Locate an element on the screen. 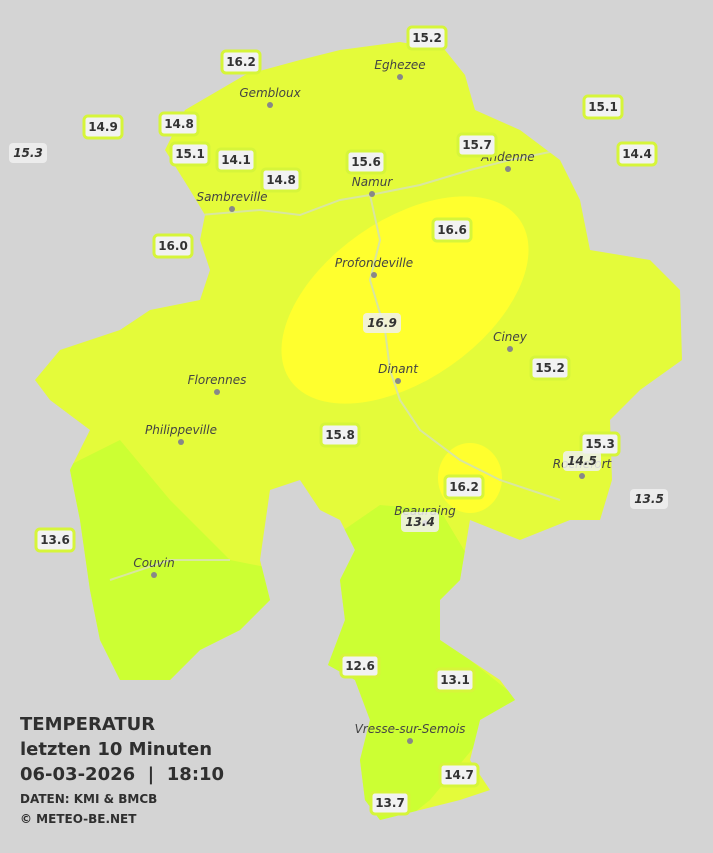 The image size is (713, 853). station-temp: 16.9 is located at coordinates (382, 323).